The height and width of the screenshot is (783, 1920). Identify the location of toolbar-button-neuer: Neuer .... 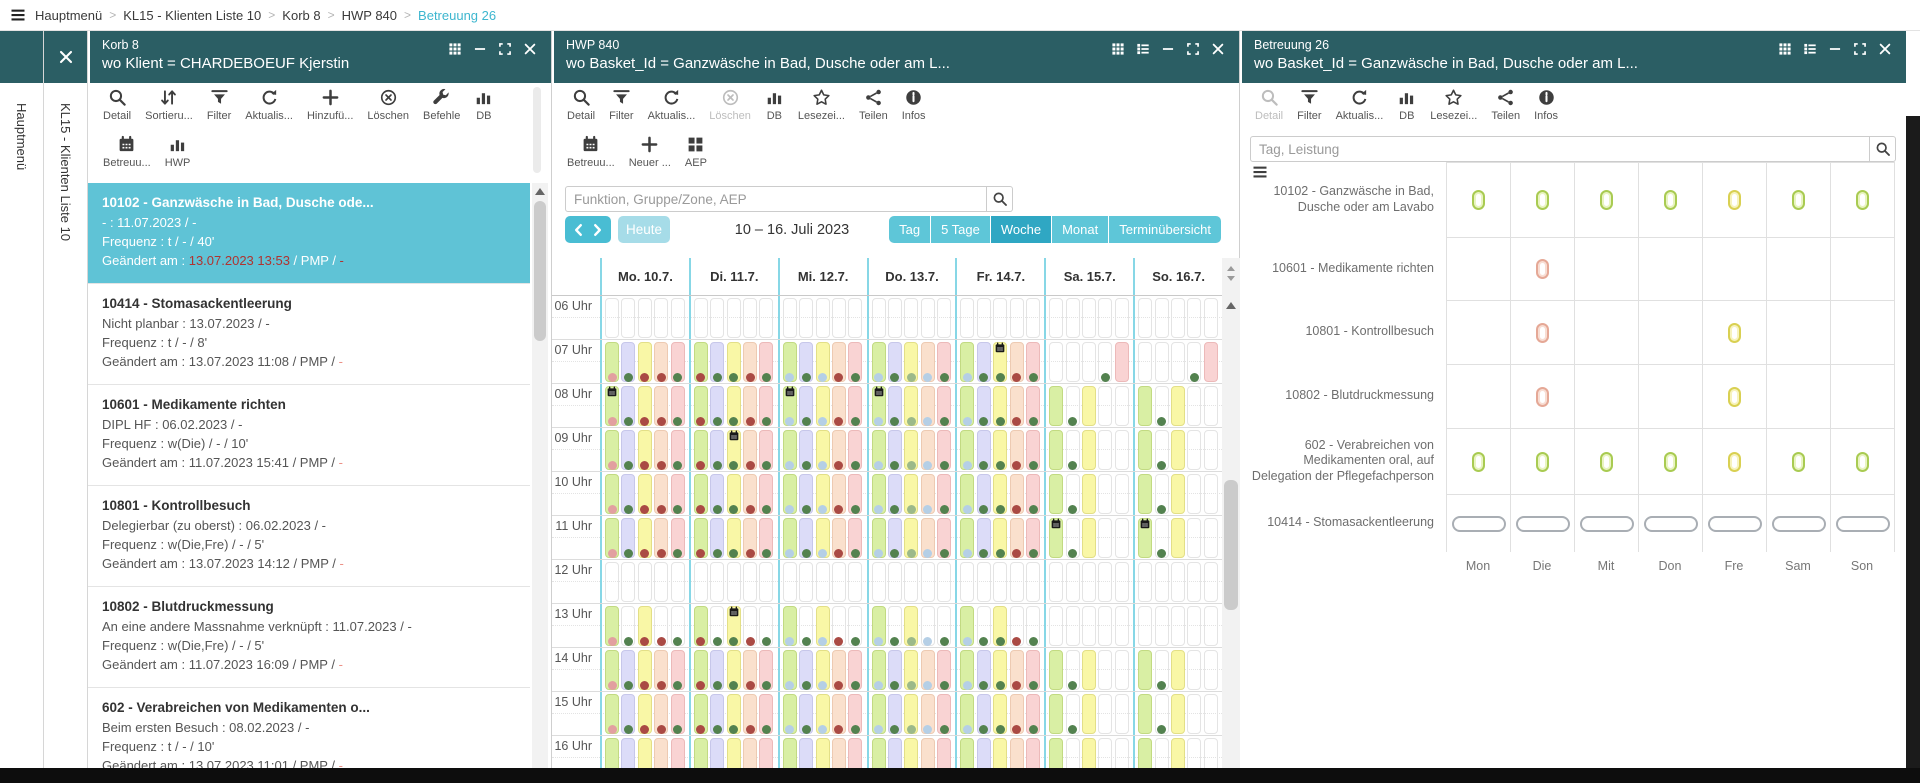
(650, 149).